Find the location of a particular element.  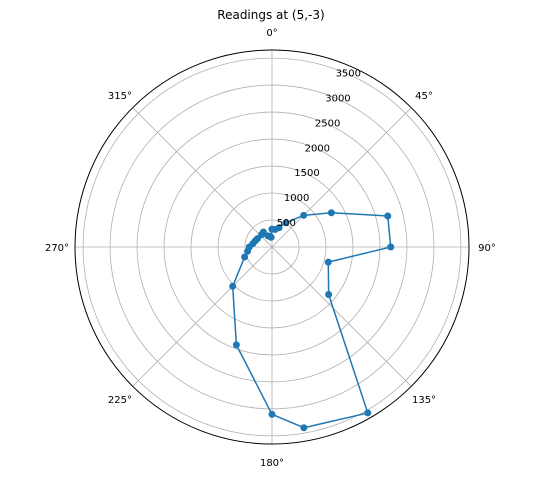

theta-tick-label: 0° is located at coordinates (271, 33).